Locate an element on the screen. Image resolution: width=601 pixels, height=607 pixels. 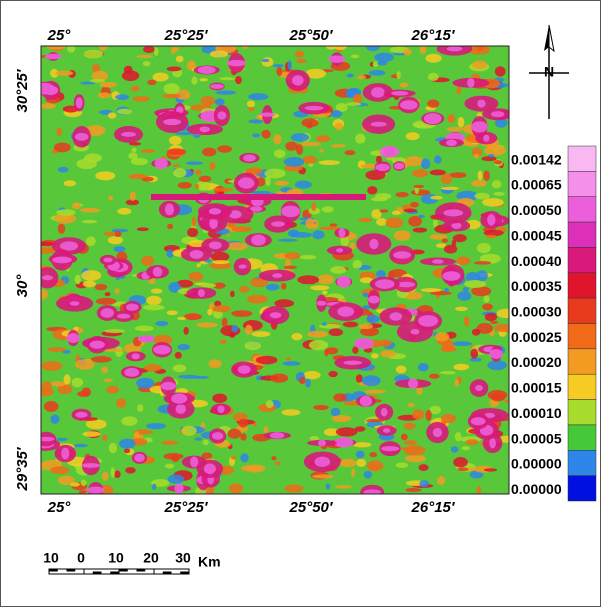
texture-ridge is located at coordinates (258, 197).